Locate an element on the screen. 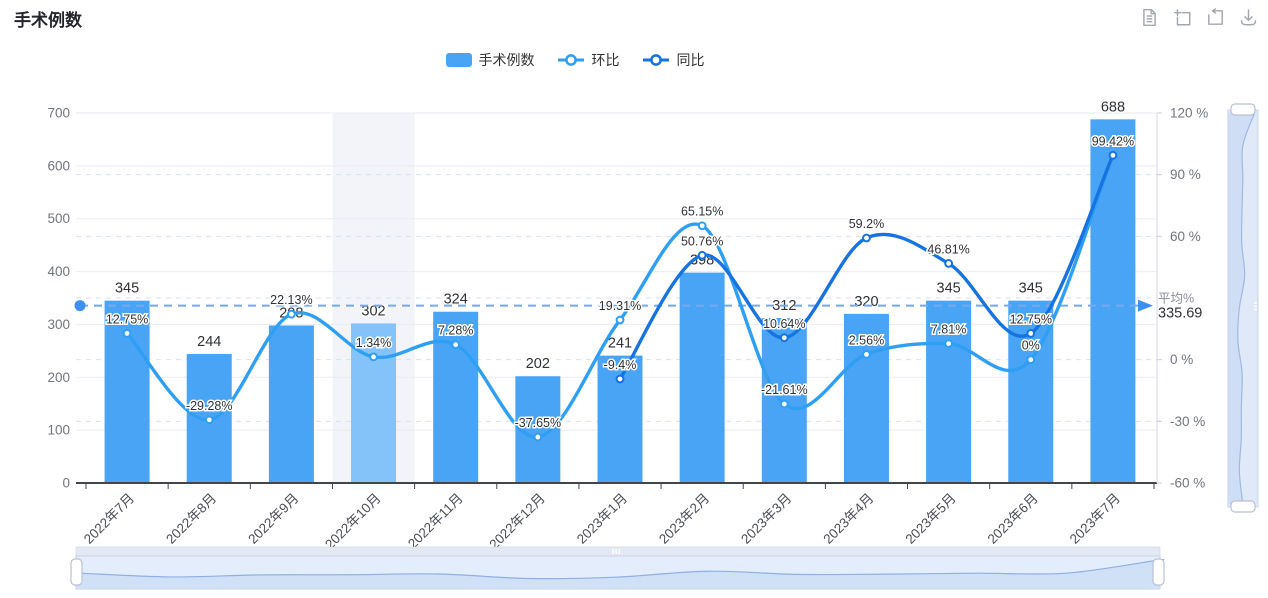 Image resolution: width=1268 pixels, height=598 pixels. bottom-slider-left-handle is located at coordinates (76, 572).